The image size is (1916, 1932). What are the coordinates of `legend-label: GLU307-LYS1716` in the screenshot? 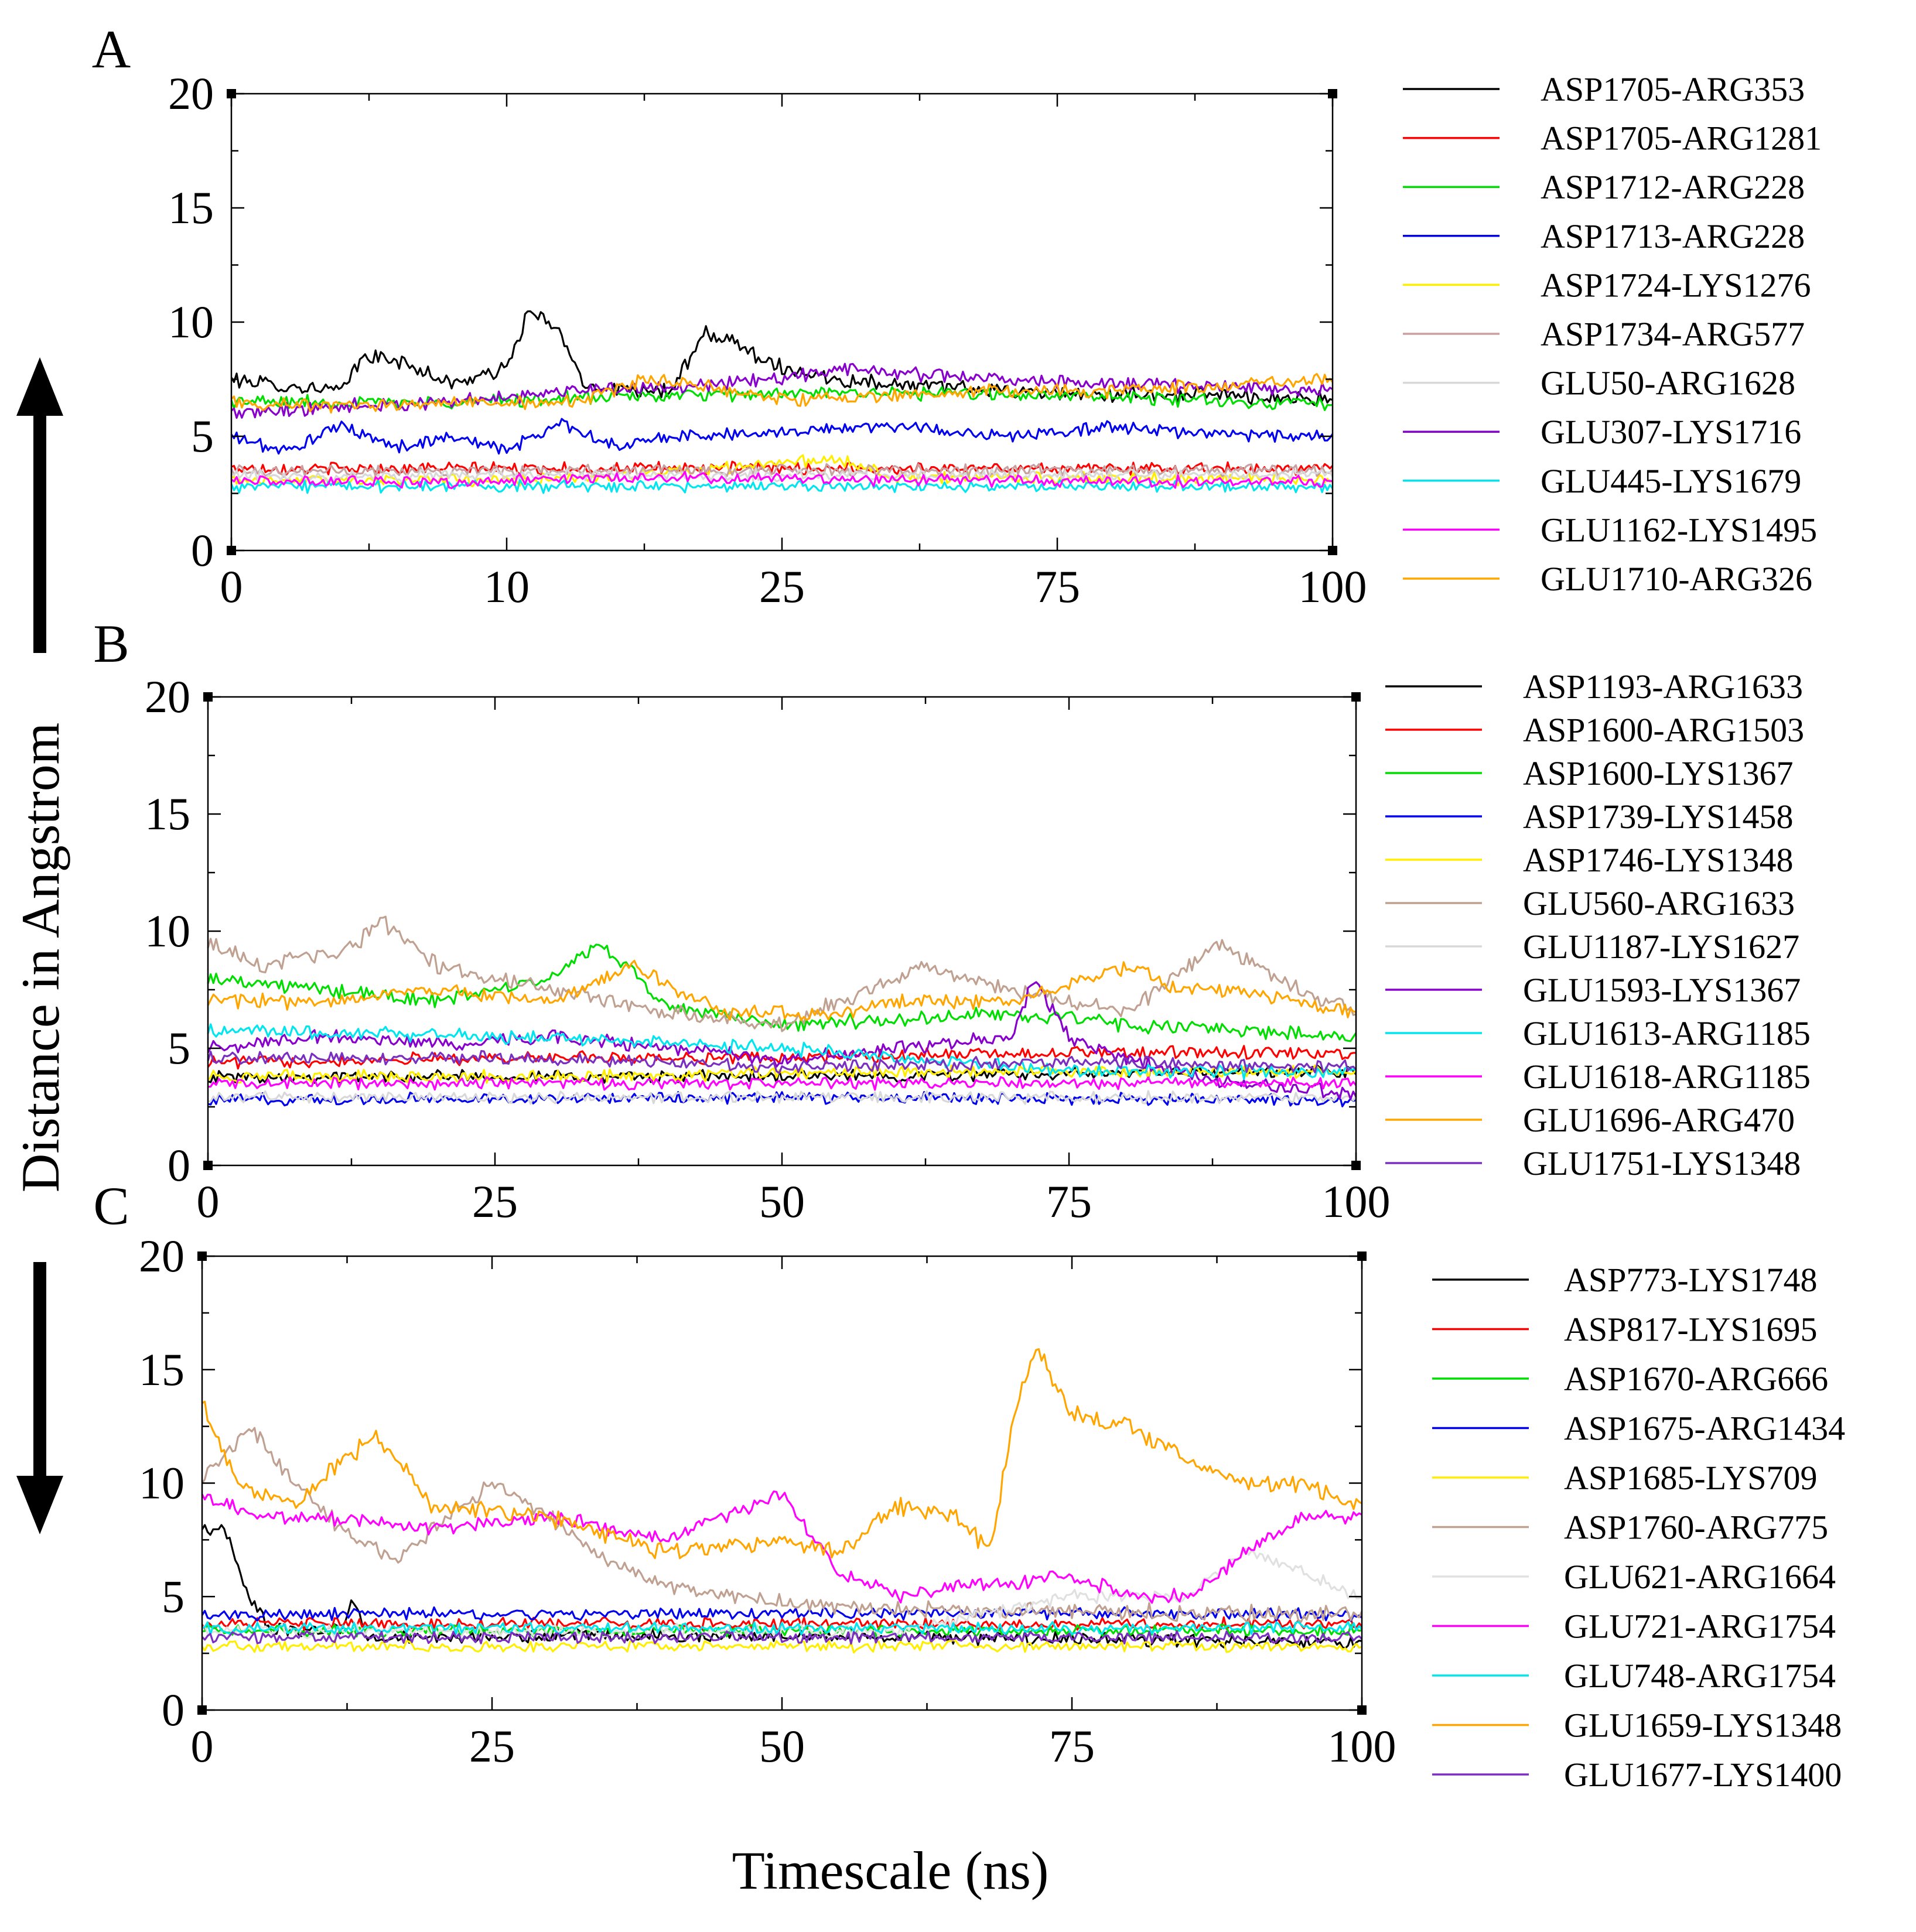 It's located at (1671, 432).